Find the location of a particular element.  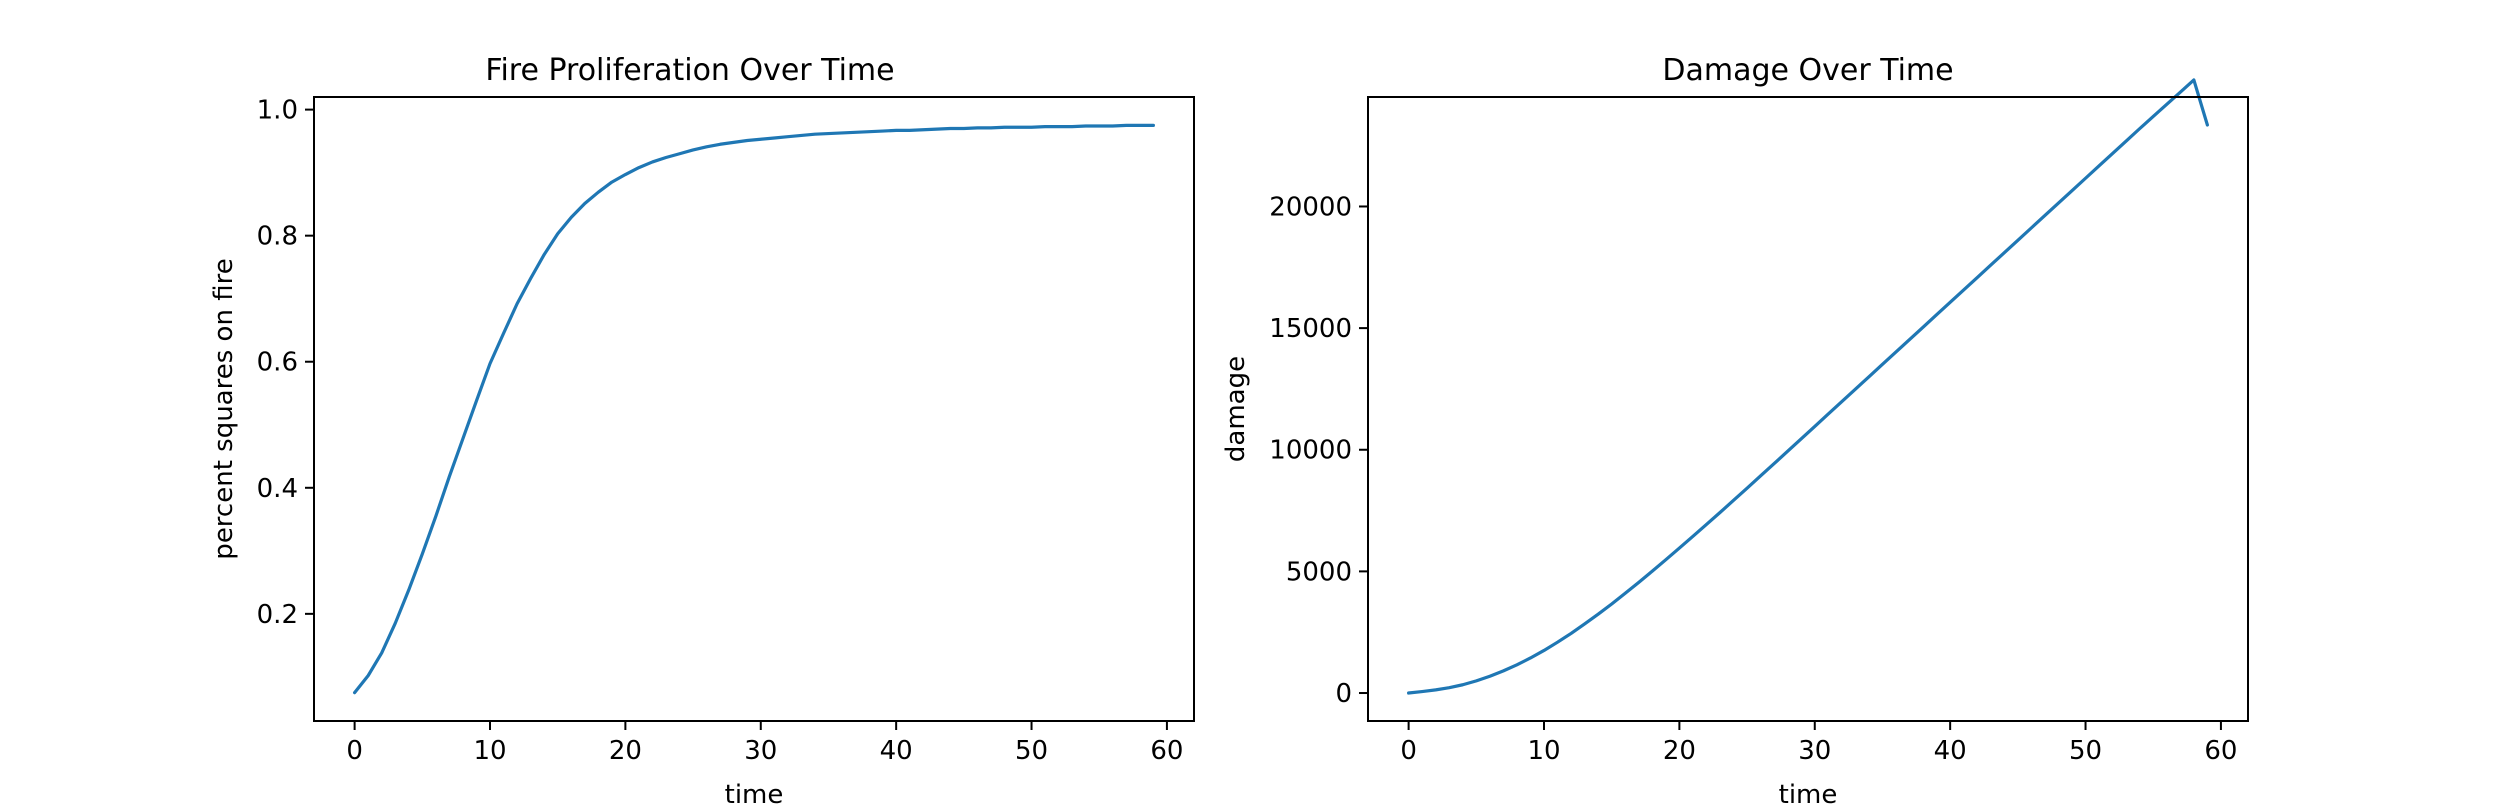

fire-ytick-label: 1.0 is located at coordinates (277, 111).